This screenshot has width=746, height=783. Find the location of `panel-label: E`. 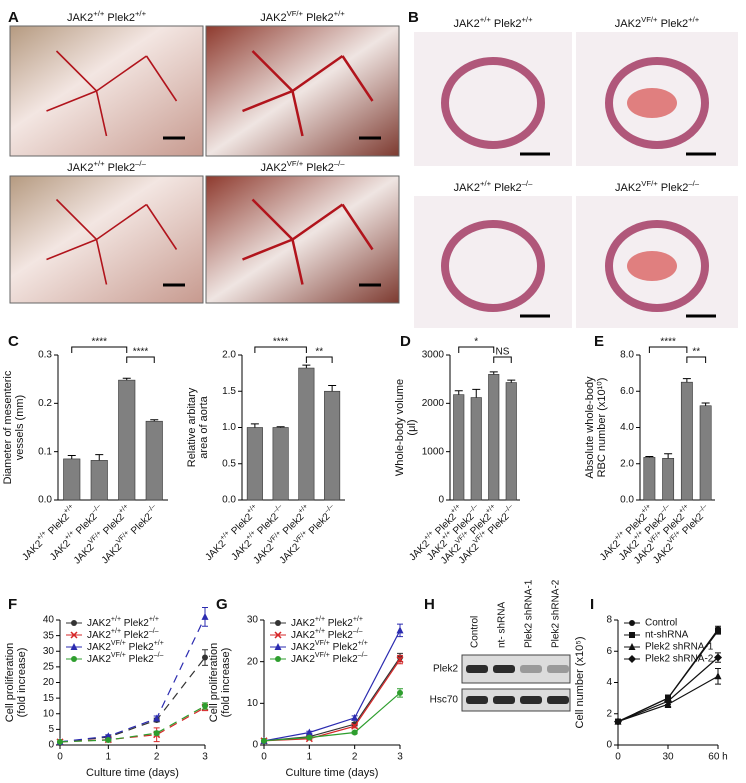

panel-label: E is located at coordinates (599, 341).